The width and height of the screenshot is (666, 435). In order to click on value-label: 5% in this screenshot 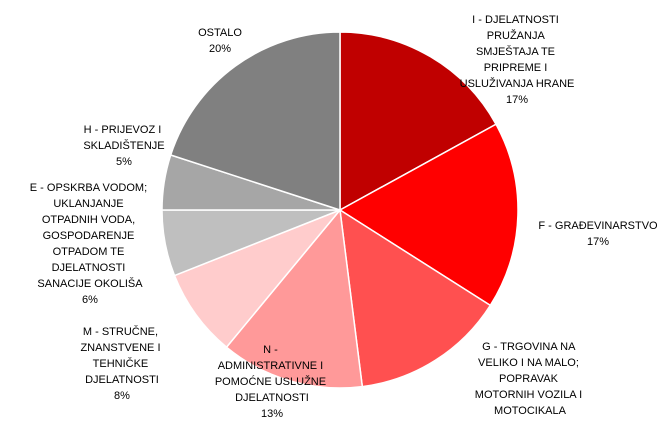, I will do `click(124, 162)`.